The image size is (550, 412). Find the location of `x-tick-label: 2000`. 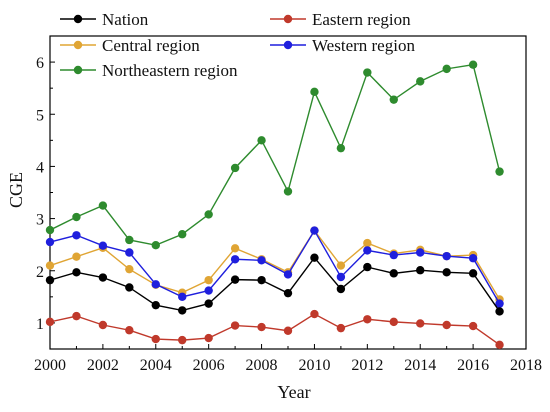

x-tick-label: 2000 is located at coordinates (50, 365).